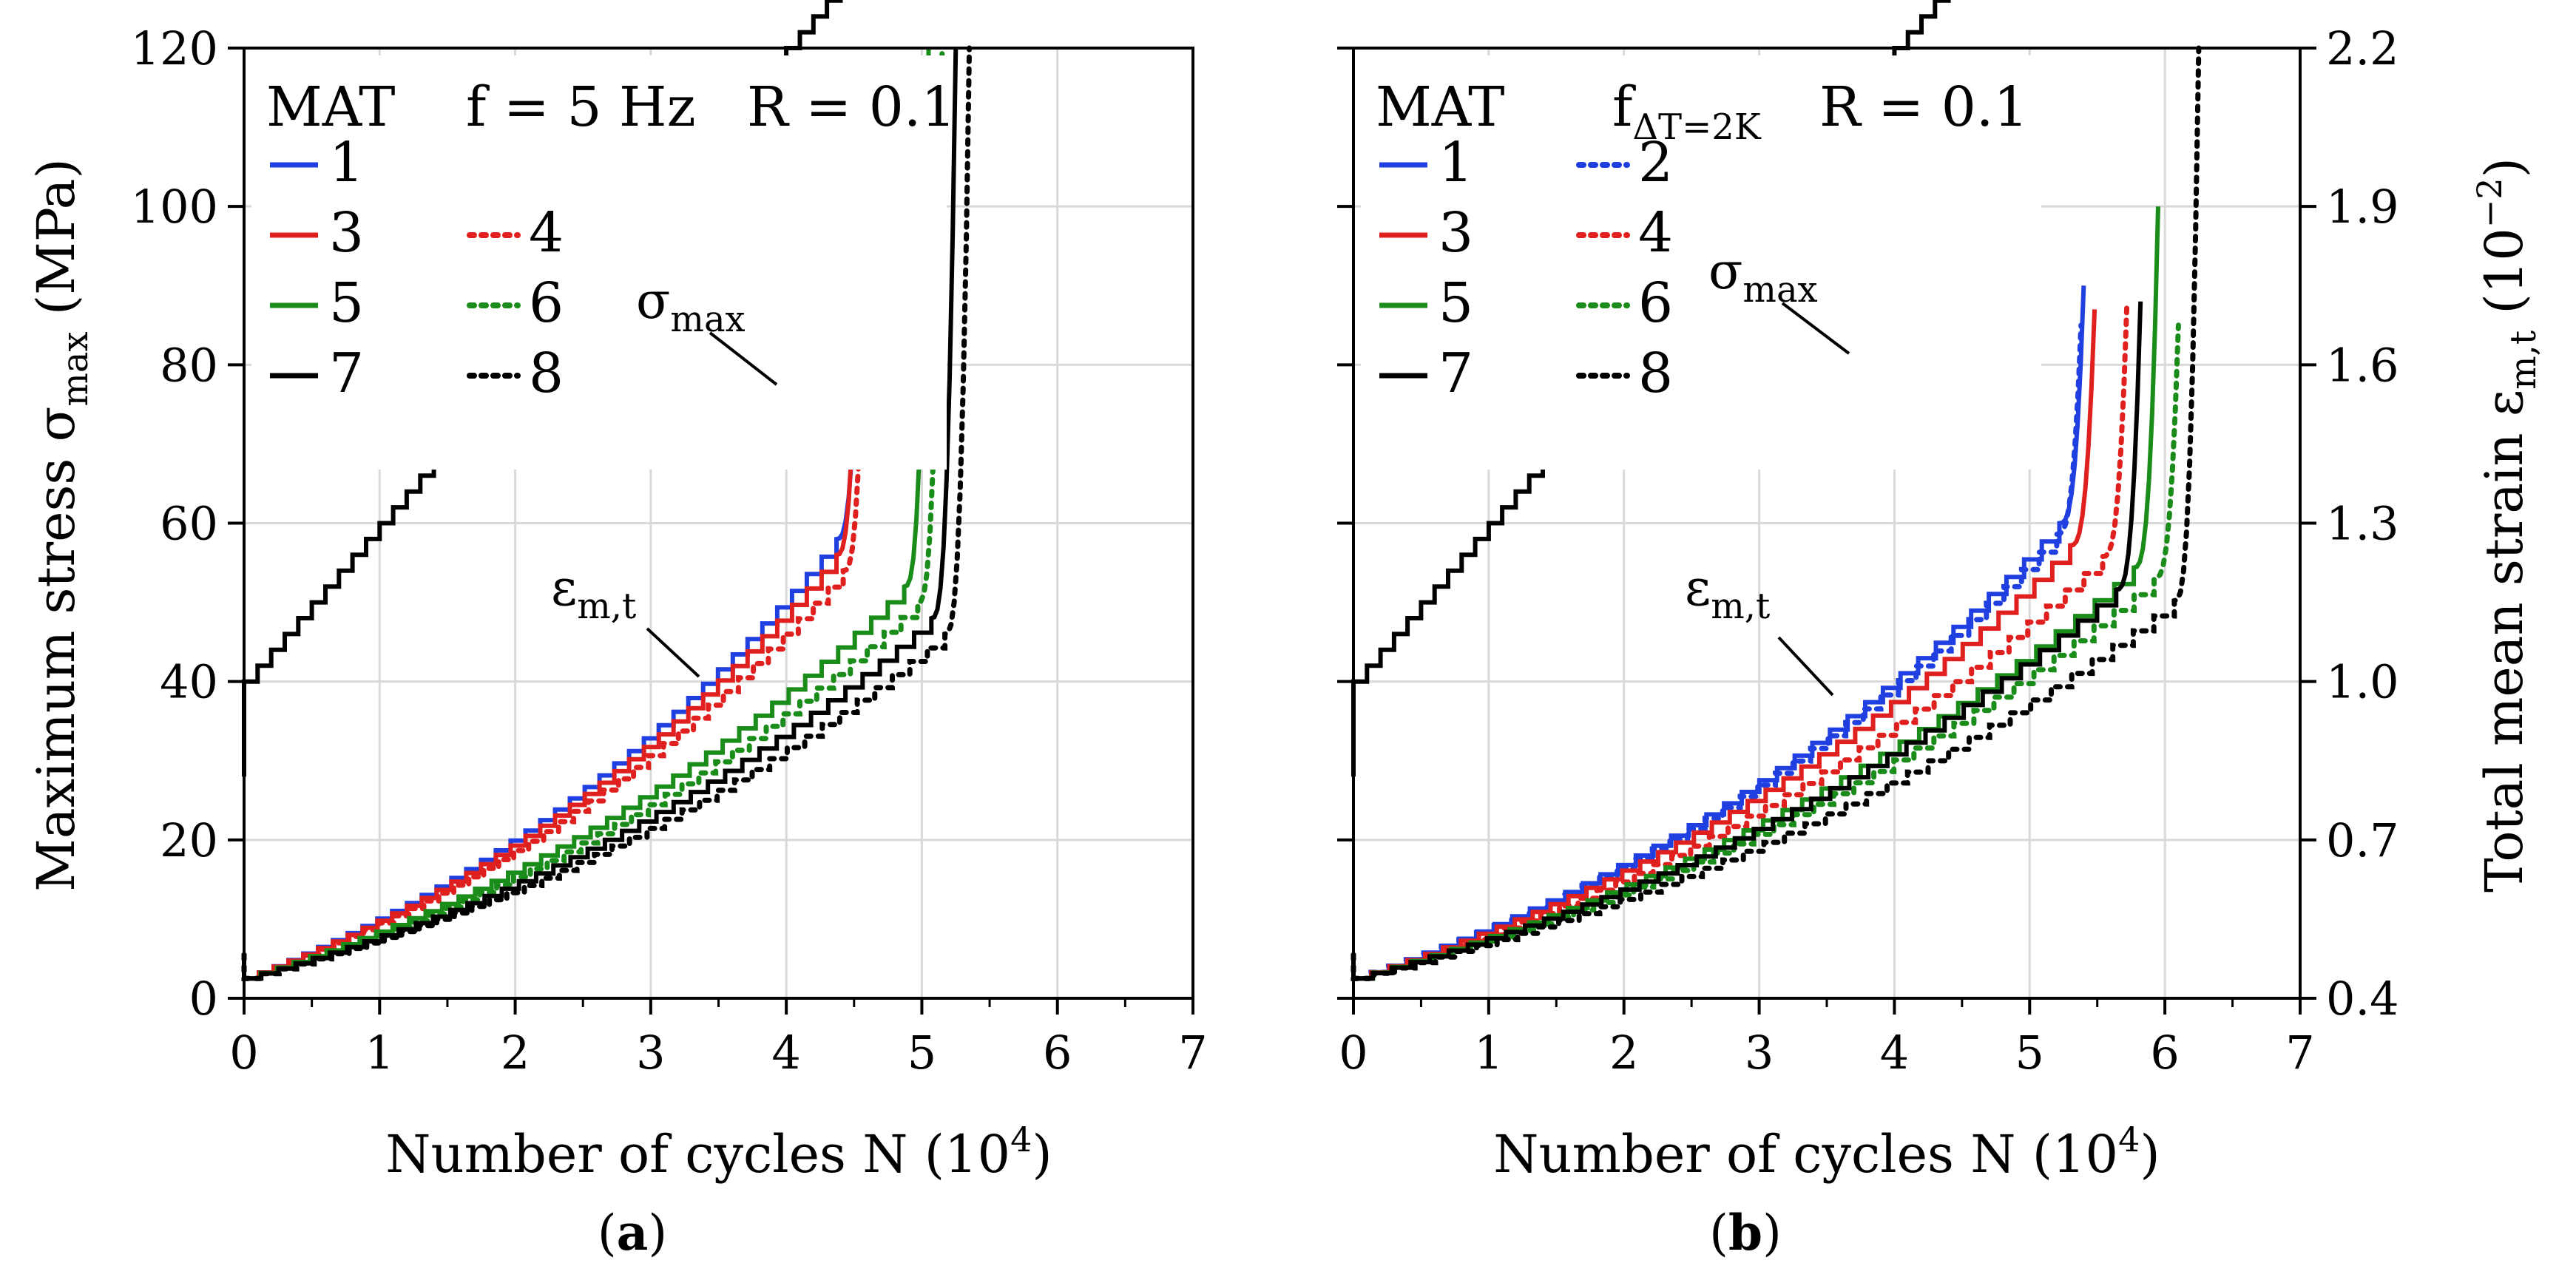 This screenshot has height=1280, width=2576. Describe the element at coordinates (1687, 111) in the screenshot. I see `legend-condition-f: fΔT=2K` at that location.